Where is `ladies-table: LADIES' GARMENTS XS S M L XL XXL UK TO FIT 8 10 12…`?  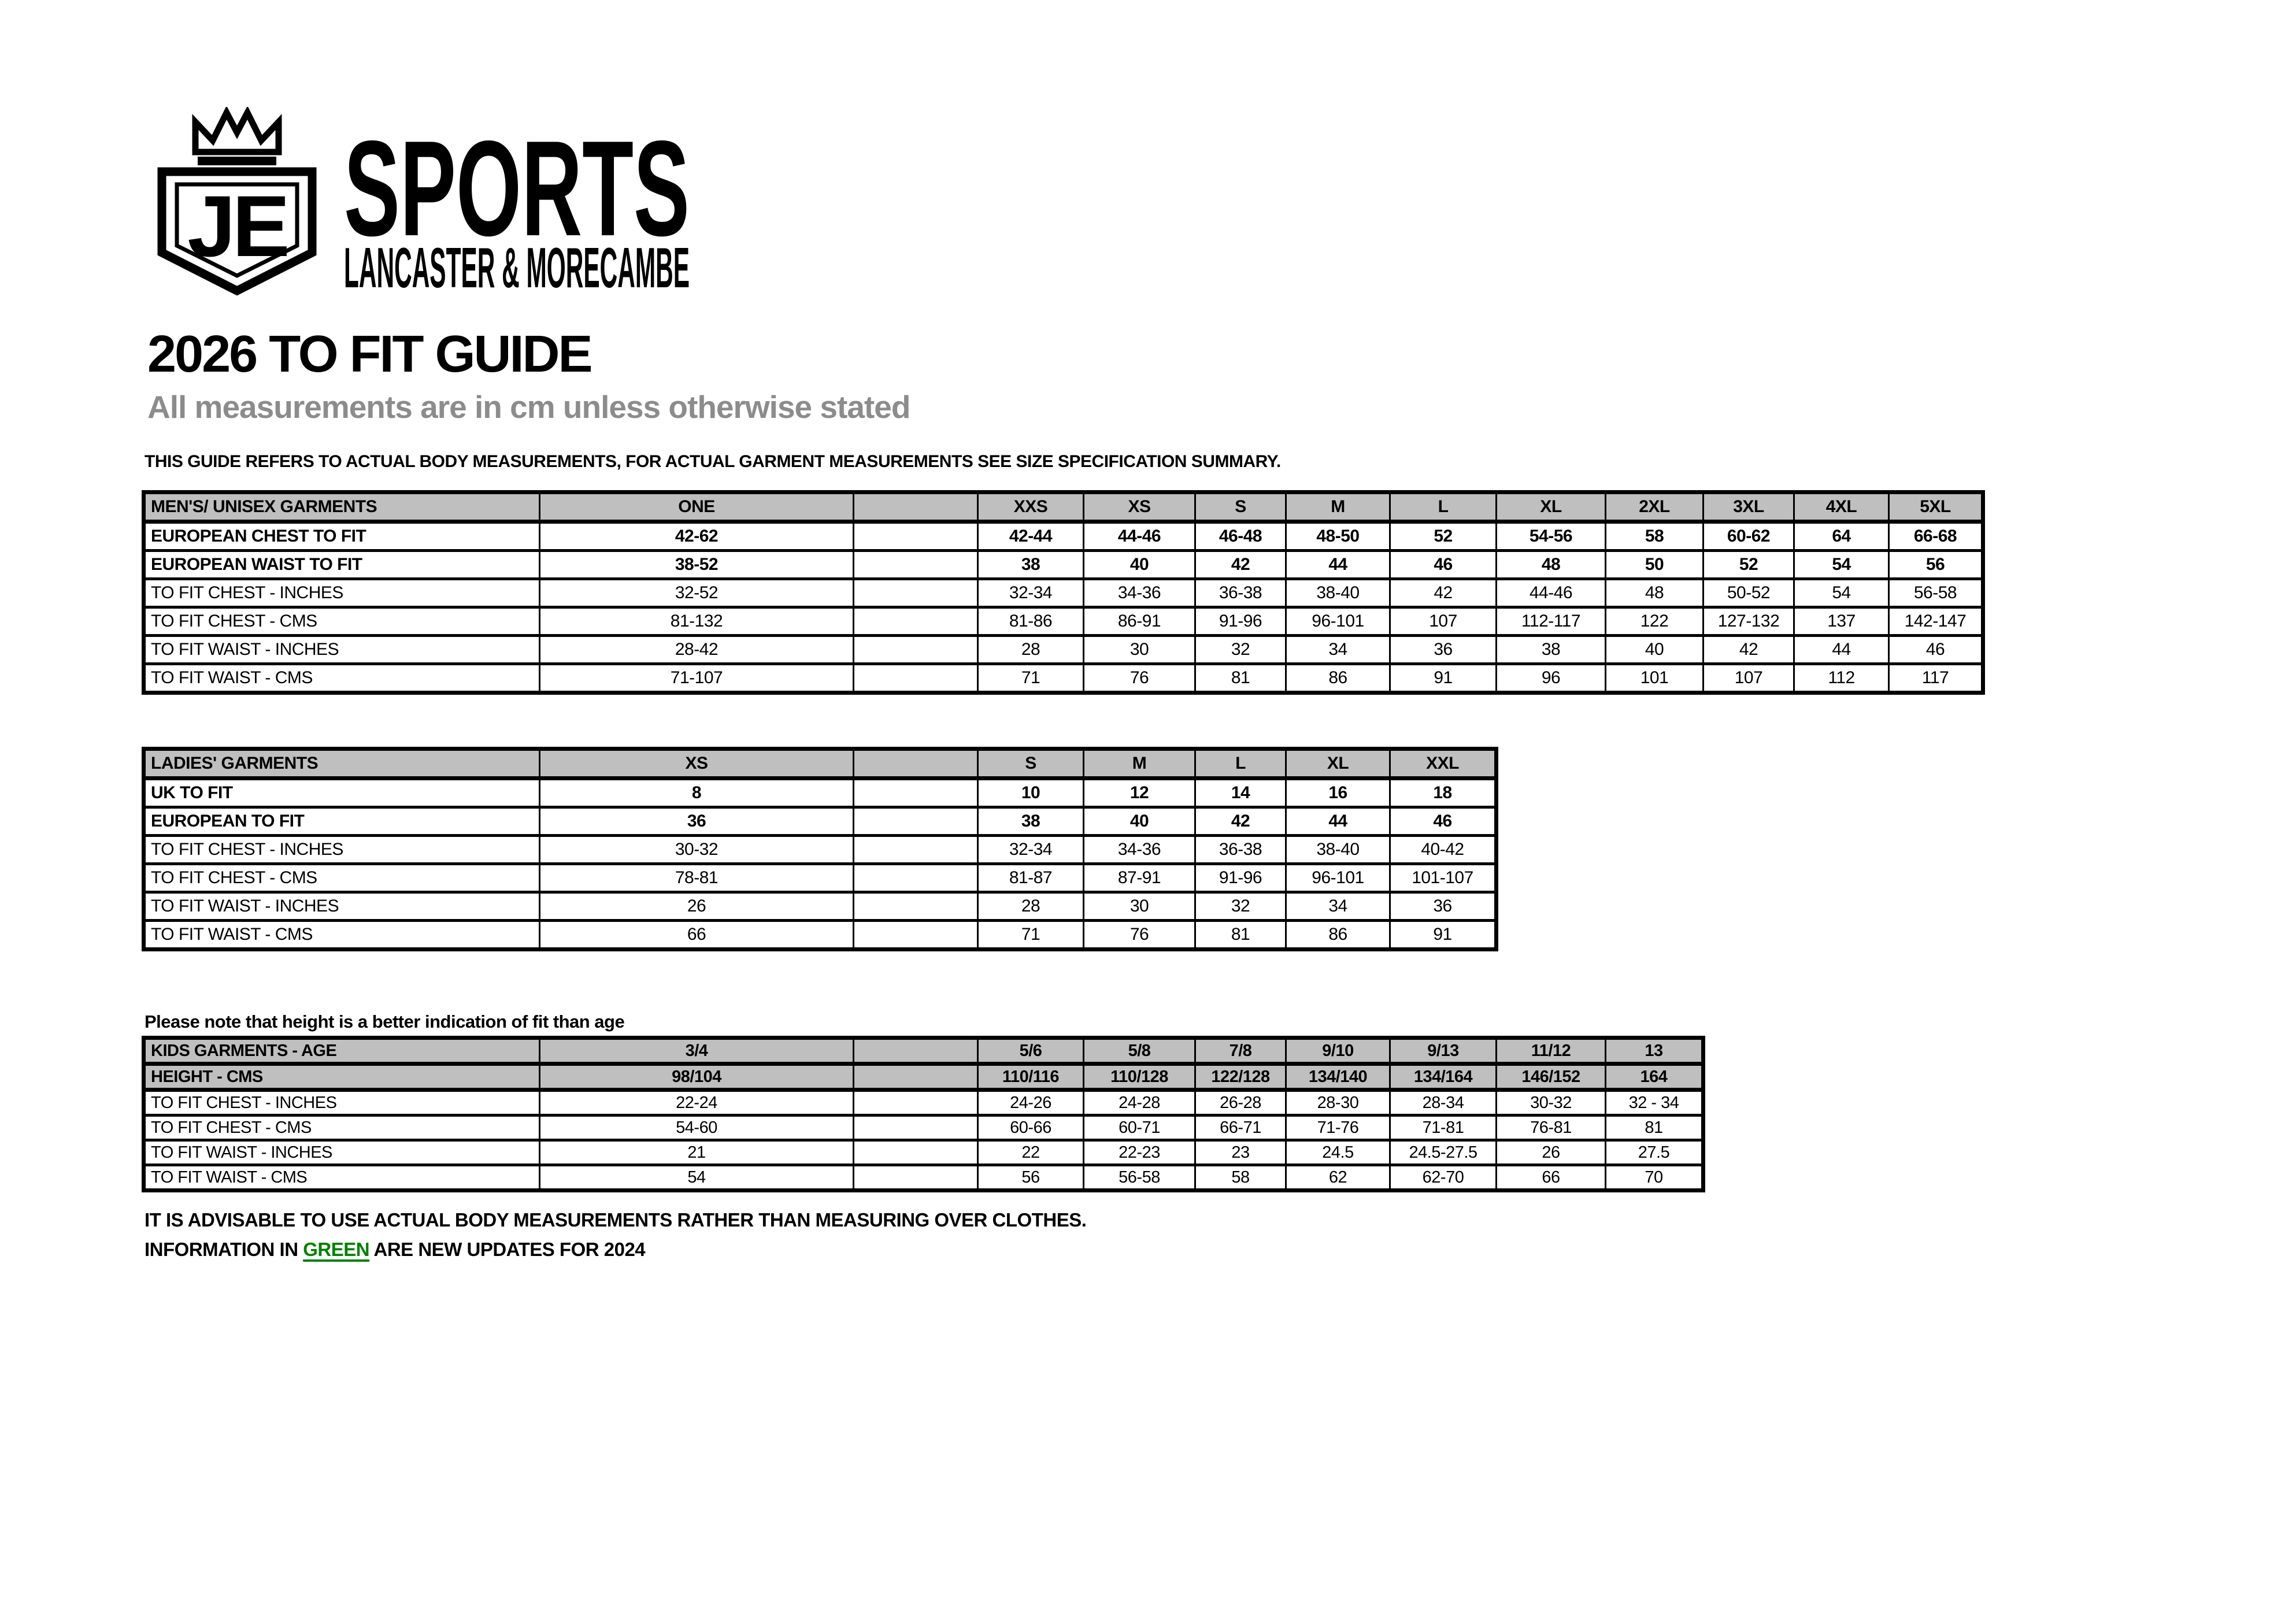
ladies-table: LADIES' GARMENTS XS S M L XL XXL UK TO FIT 8 10 12… is located at coordinates (820, 849).